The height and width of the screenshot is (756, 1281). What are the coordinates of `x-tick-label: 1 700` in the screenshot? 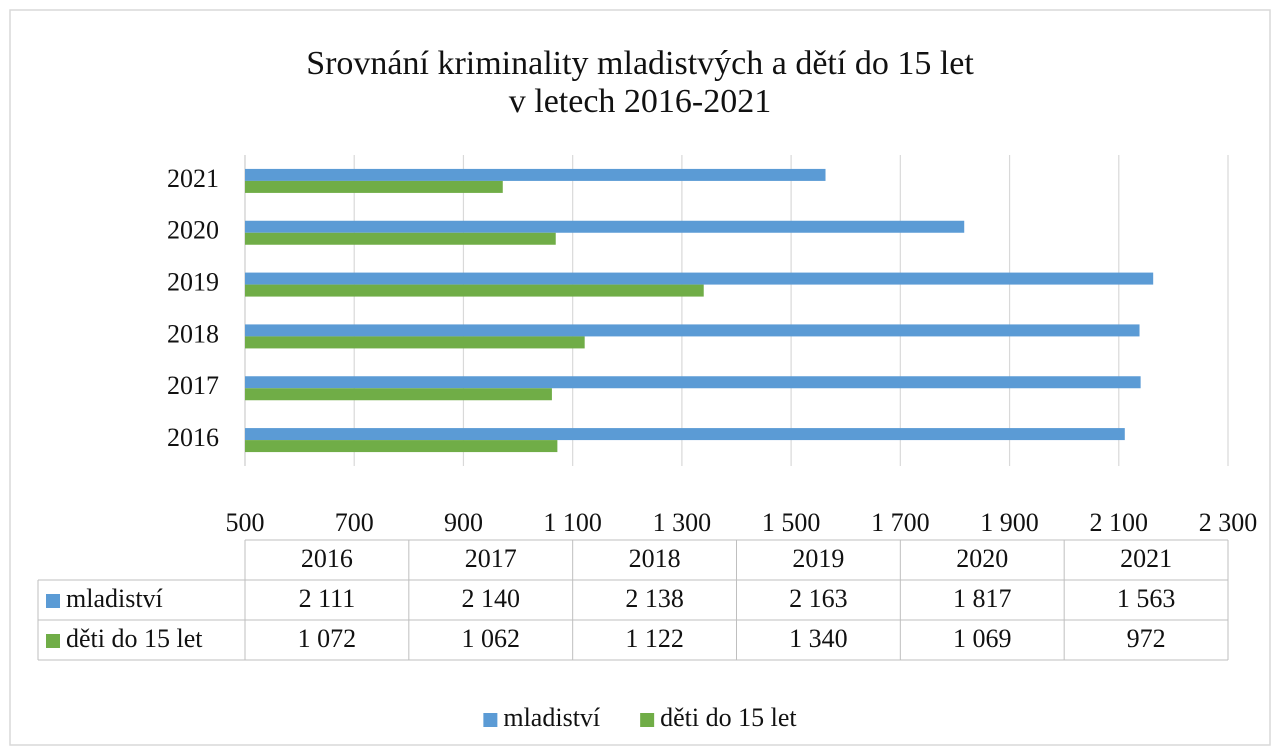 It's located at (900, 522).